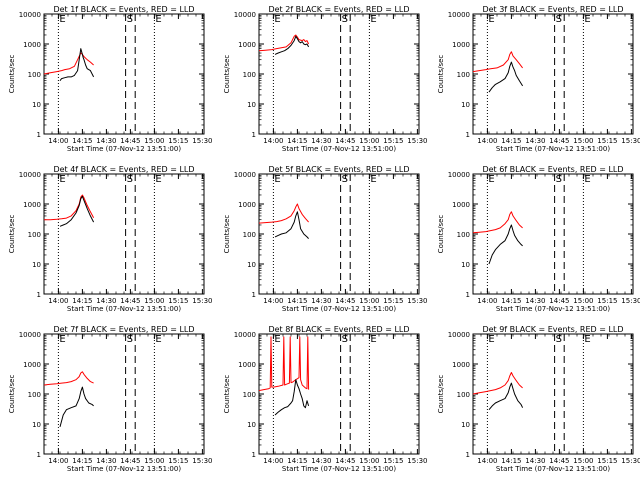 Image resolution: width=640 pixels, height=480 pixels. Describe the element at coordinates (559, 339) in the screenshot. I see `marker-label: S` at that location.